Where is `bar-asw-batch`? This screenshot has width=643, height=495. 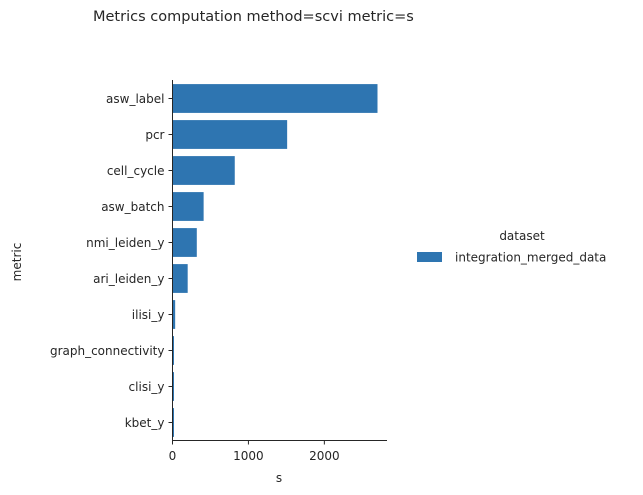 bar-asw-batch is located at coordinates (188, 206).